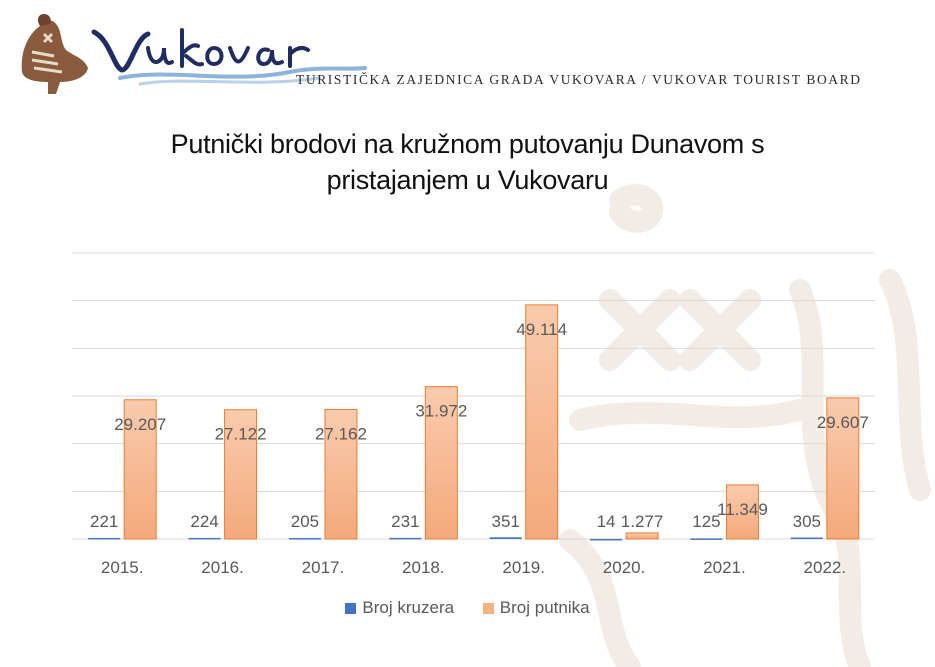  Describe the element at coordinates (423, 567) in the screenshot. I see `x-tick-label: 2018.` at that location.